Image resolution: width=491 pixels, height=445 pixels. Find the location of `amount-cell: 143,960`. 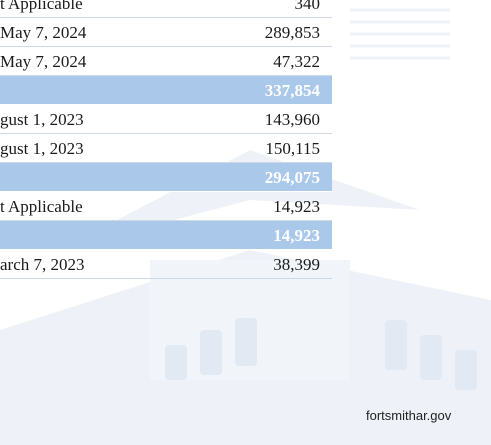

amount-cell: 143,960 is located at coordinates (292, 119).